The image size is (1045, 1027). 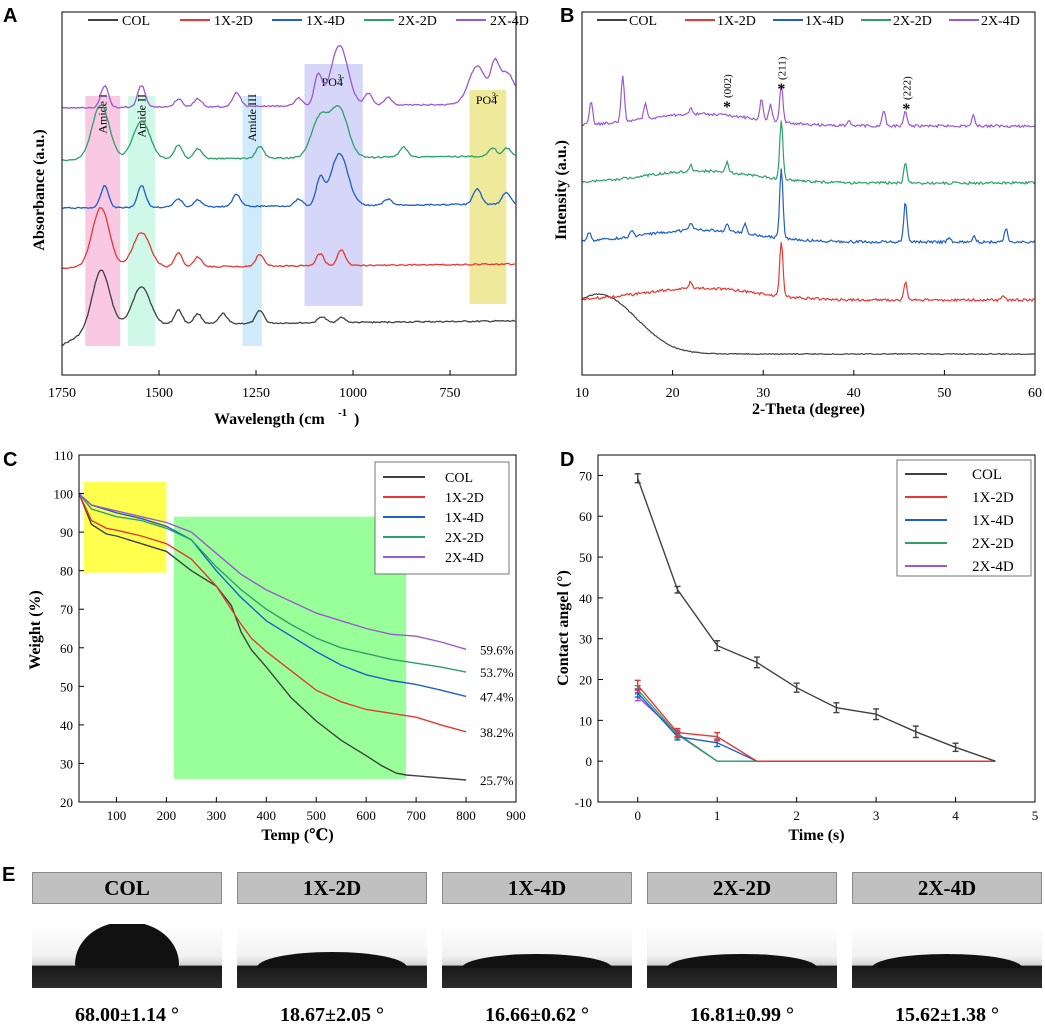 I want to click on droplet-panel-1x-4d: 1X-4D 16.66±0.62 °, so click(x=537, y=949).